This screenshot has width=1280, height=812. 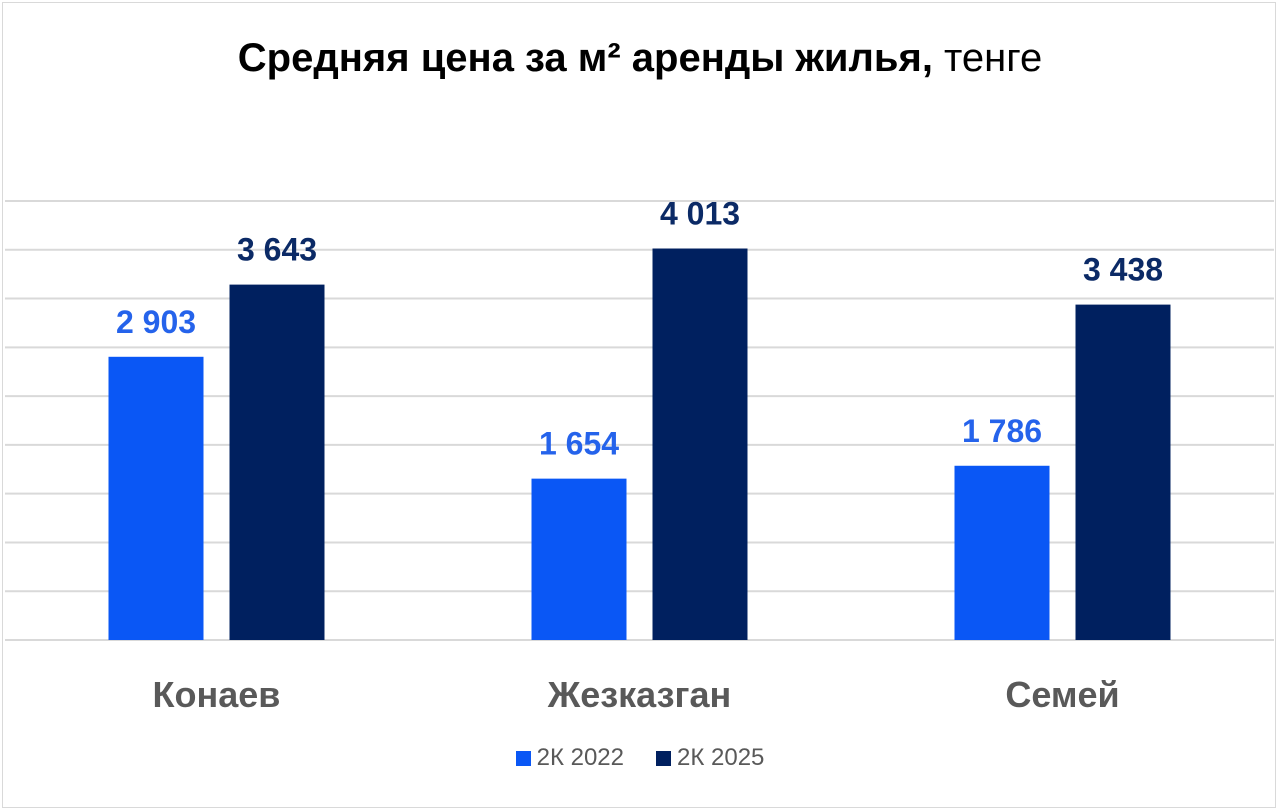 I want to click on data-label-2025-1: 4 013, so click(x=700, y=214).